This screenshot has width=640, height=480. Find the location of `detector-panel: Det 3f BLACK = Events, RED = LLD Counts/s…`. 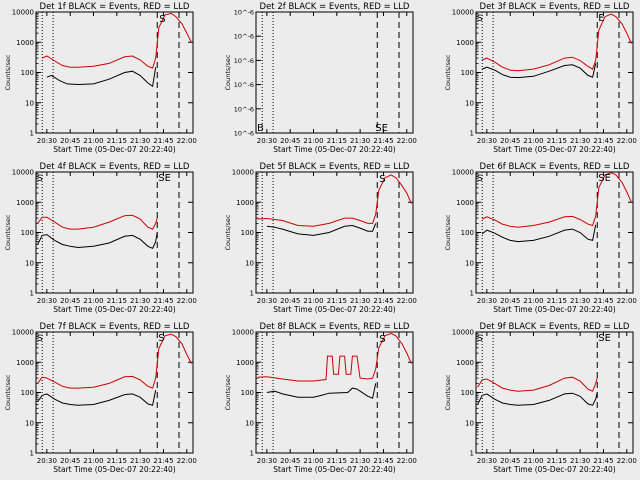

detector-panel: Det 3f BLACK = Events, RED = LLD Counts/s… is located at coordinates (540, 78).